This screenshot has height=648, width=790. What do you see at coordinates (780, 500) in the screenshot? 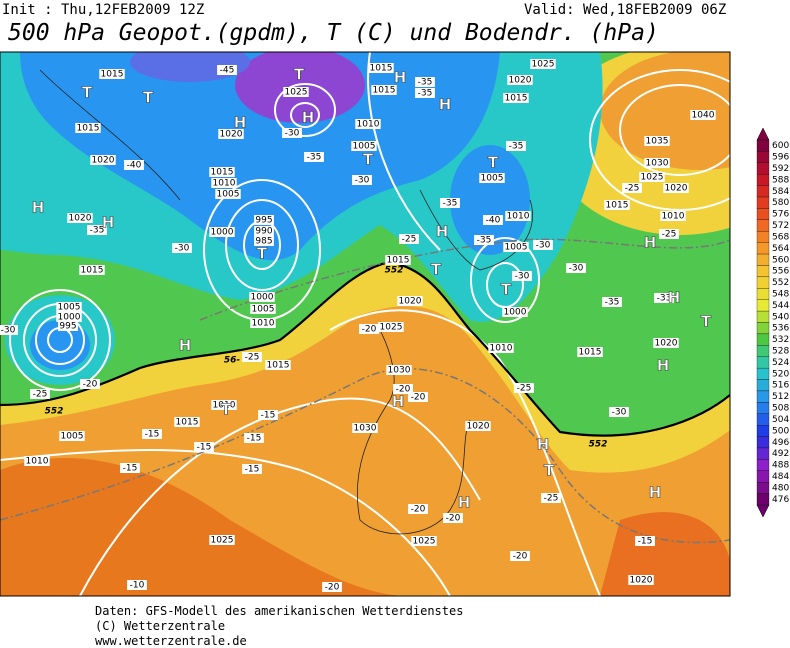
I see `colorbar-label: 476` at bounding box center [780, 500].